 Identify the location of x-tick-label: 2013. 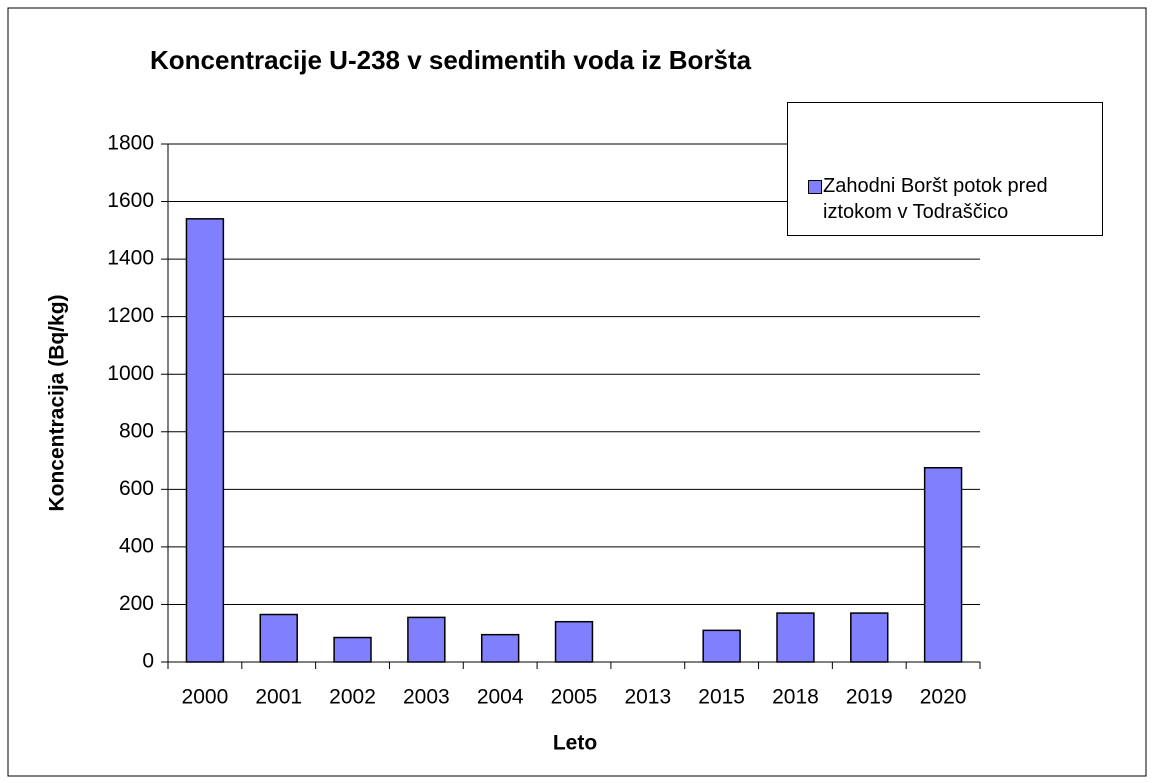
(647, 697).